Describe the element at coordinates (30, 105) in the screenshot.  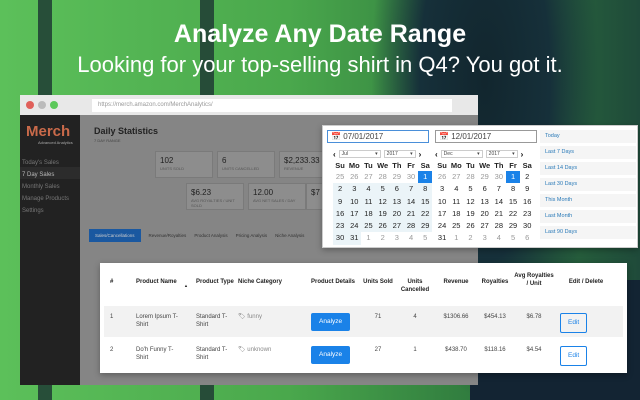
I see `close-window-button` at that location.